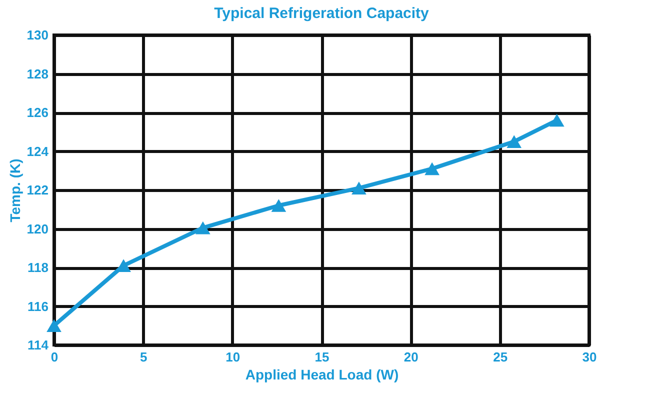 This screenshot has width=651, height=403. I want to click on y-tick-label: 120, so click(37, 228).